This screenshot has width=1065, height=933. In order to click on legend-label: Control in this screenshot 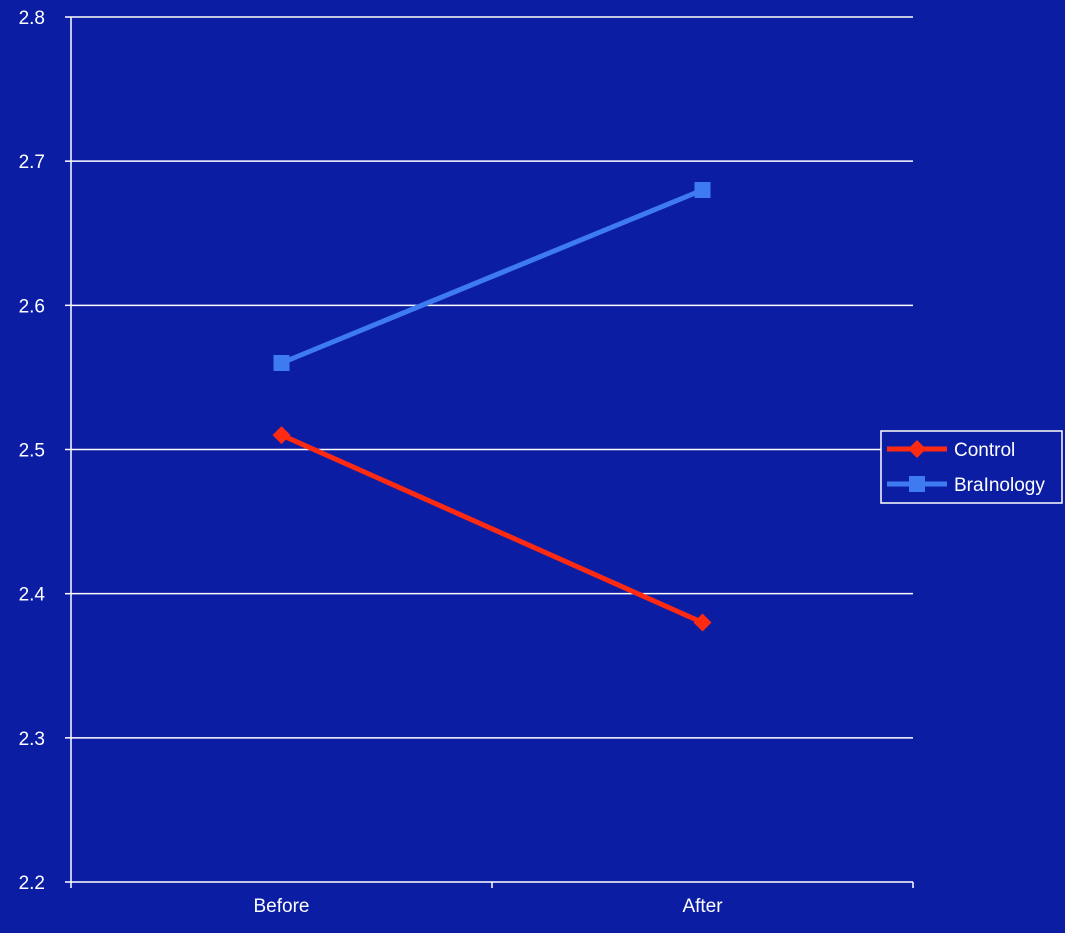, I will do `click(984, 450)`.